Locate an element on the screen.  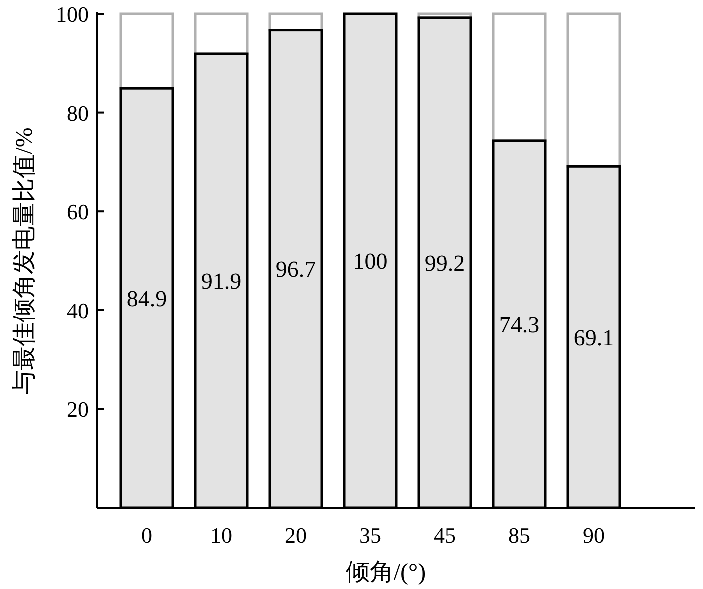
y-tick-label: 60 is located at coordinates (78, 212).